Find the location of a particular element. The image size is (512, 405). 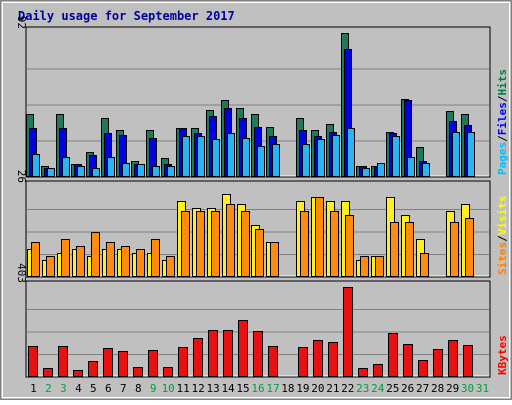

x-tick-label-10: 10 is located at coordinates (168, 388).